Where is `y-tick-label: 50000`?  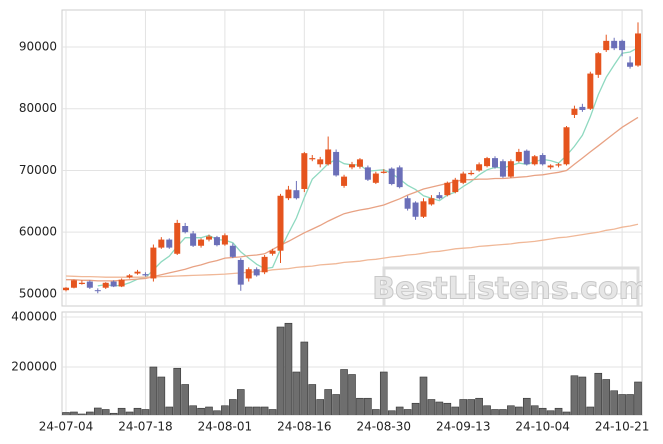 y-tick-label: 50000 is located at coordinates (38, 293).